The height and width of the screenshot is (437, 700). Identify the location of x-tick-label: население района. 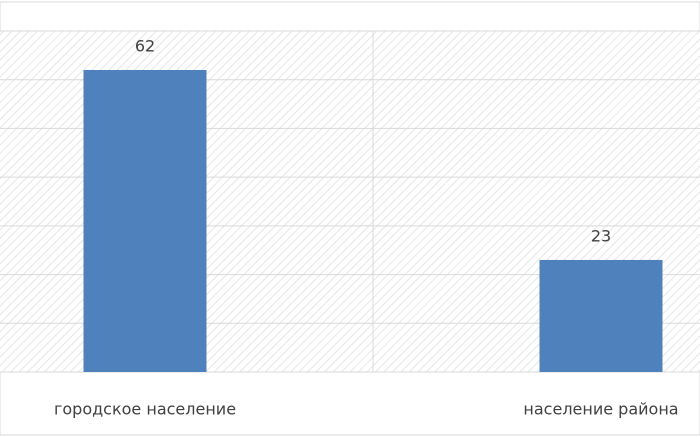
(600, 409).